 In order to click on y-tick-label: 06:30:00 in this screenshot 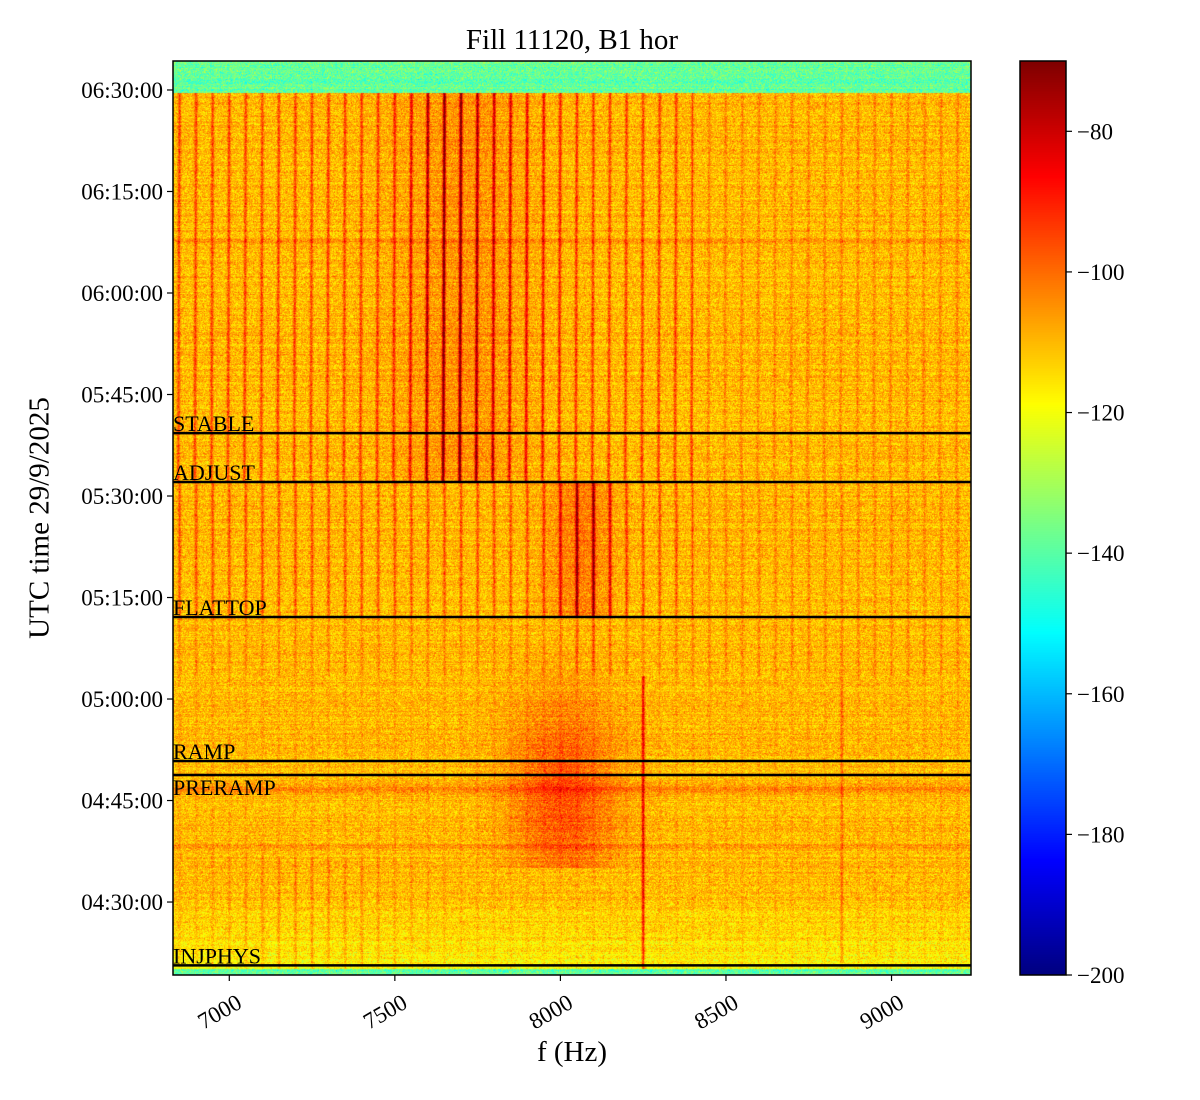, I will do `click(122, 90)`.